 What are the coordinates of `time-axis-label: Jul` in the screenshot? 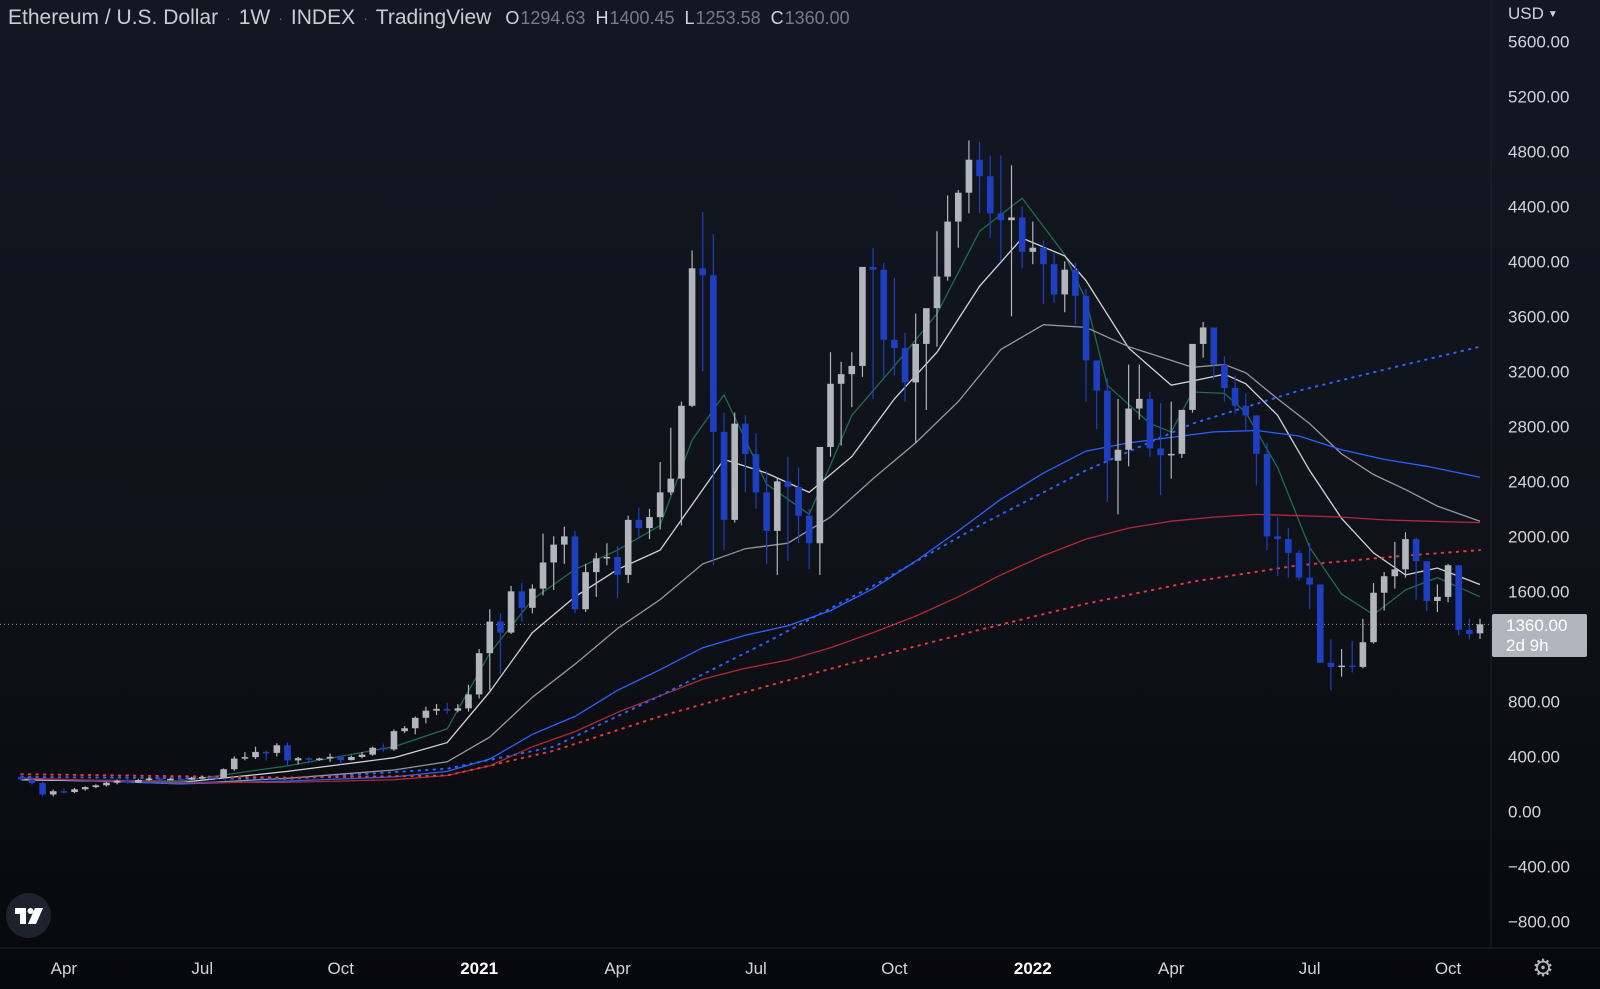 It's located at (756, 968).